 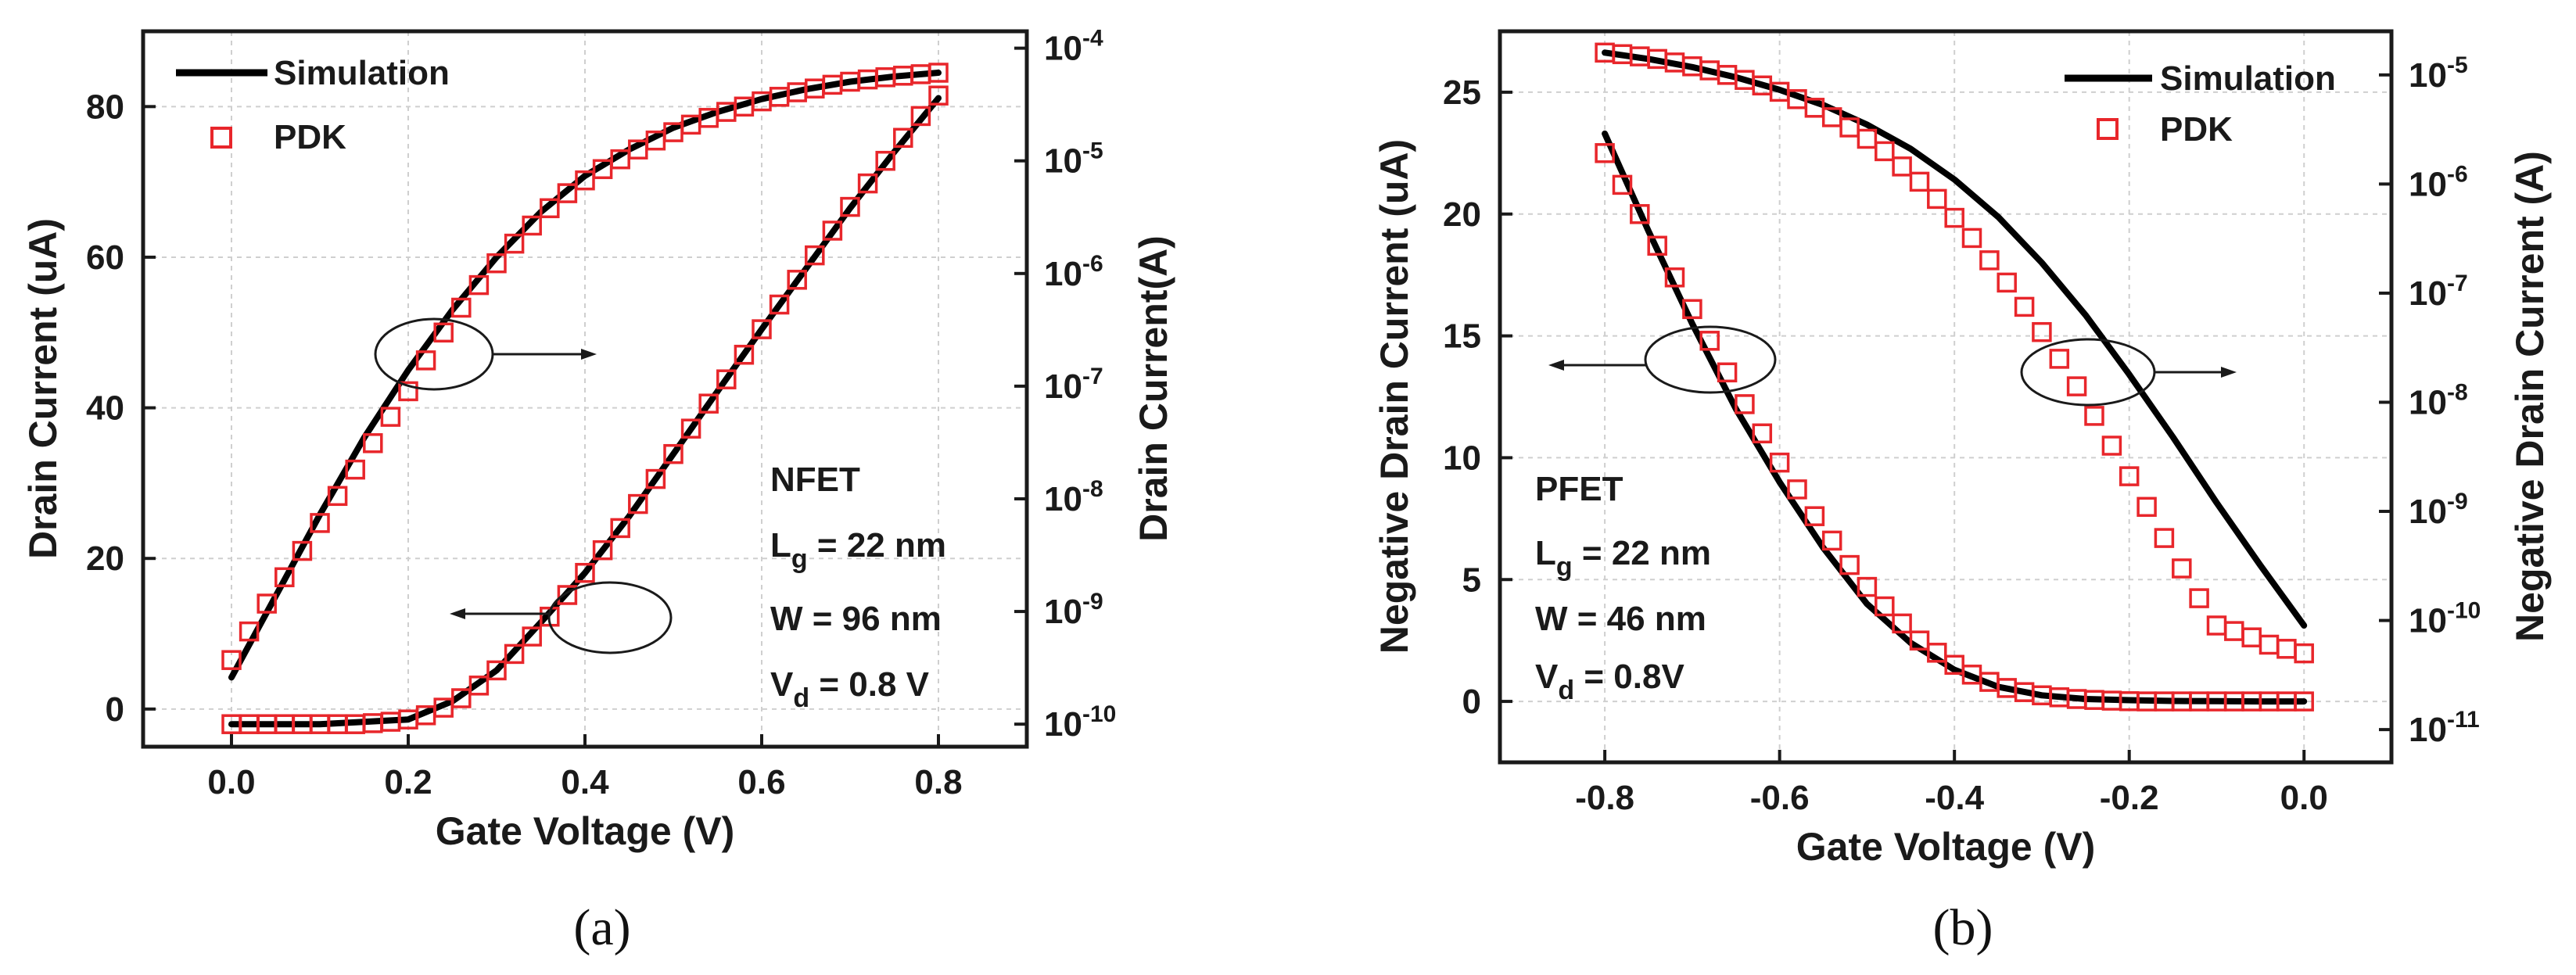 What do you see at coordinates (2248, 78) in the screenshot?
I see `legend-simulation-label-b: Simulation` at bounding box center [2248, 78].